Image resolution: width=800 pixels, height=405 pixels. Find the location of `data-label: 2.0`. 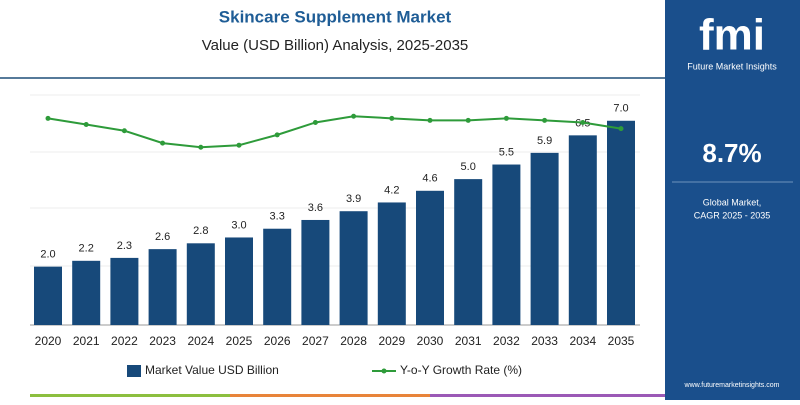

data-label: 2.0 is located at coordinates (47, 255).